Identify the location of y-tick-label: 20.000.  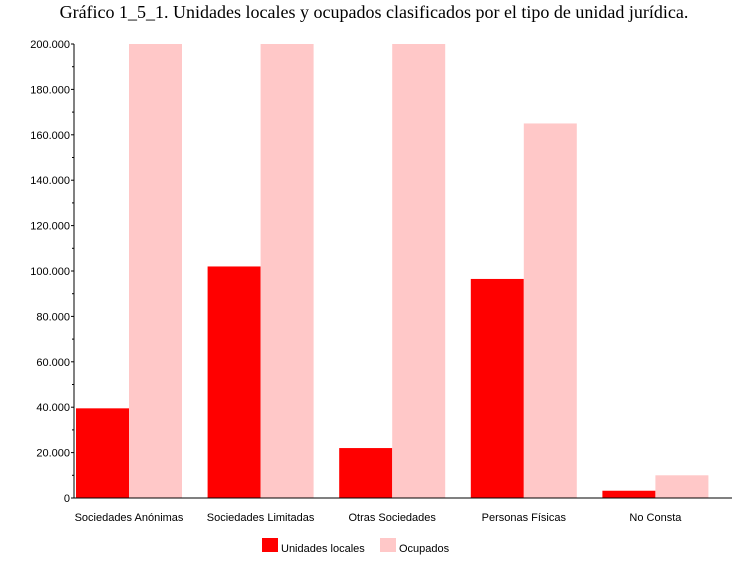
(53, 454).